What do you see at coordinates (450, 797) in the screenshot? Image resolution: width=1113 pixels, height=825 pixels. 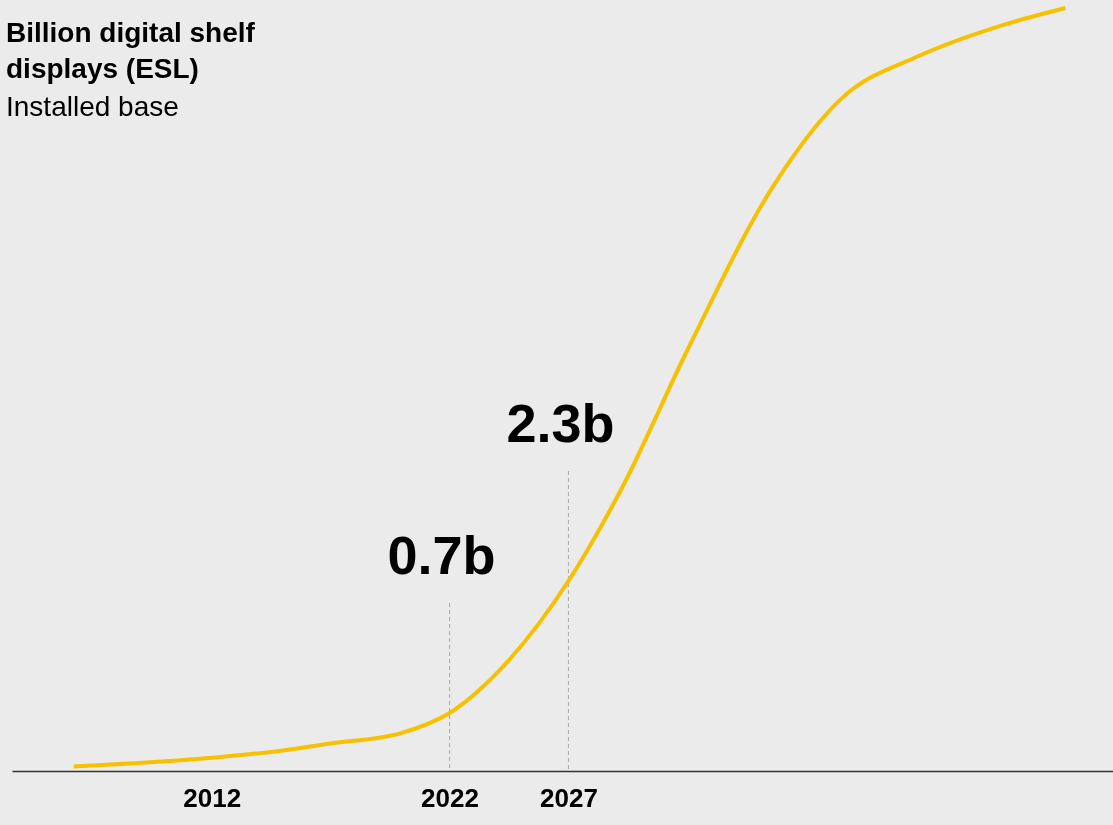 I see `x-tick-label: 2022` at bounding box center [450, 797].